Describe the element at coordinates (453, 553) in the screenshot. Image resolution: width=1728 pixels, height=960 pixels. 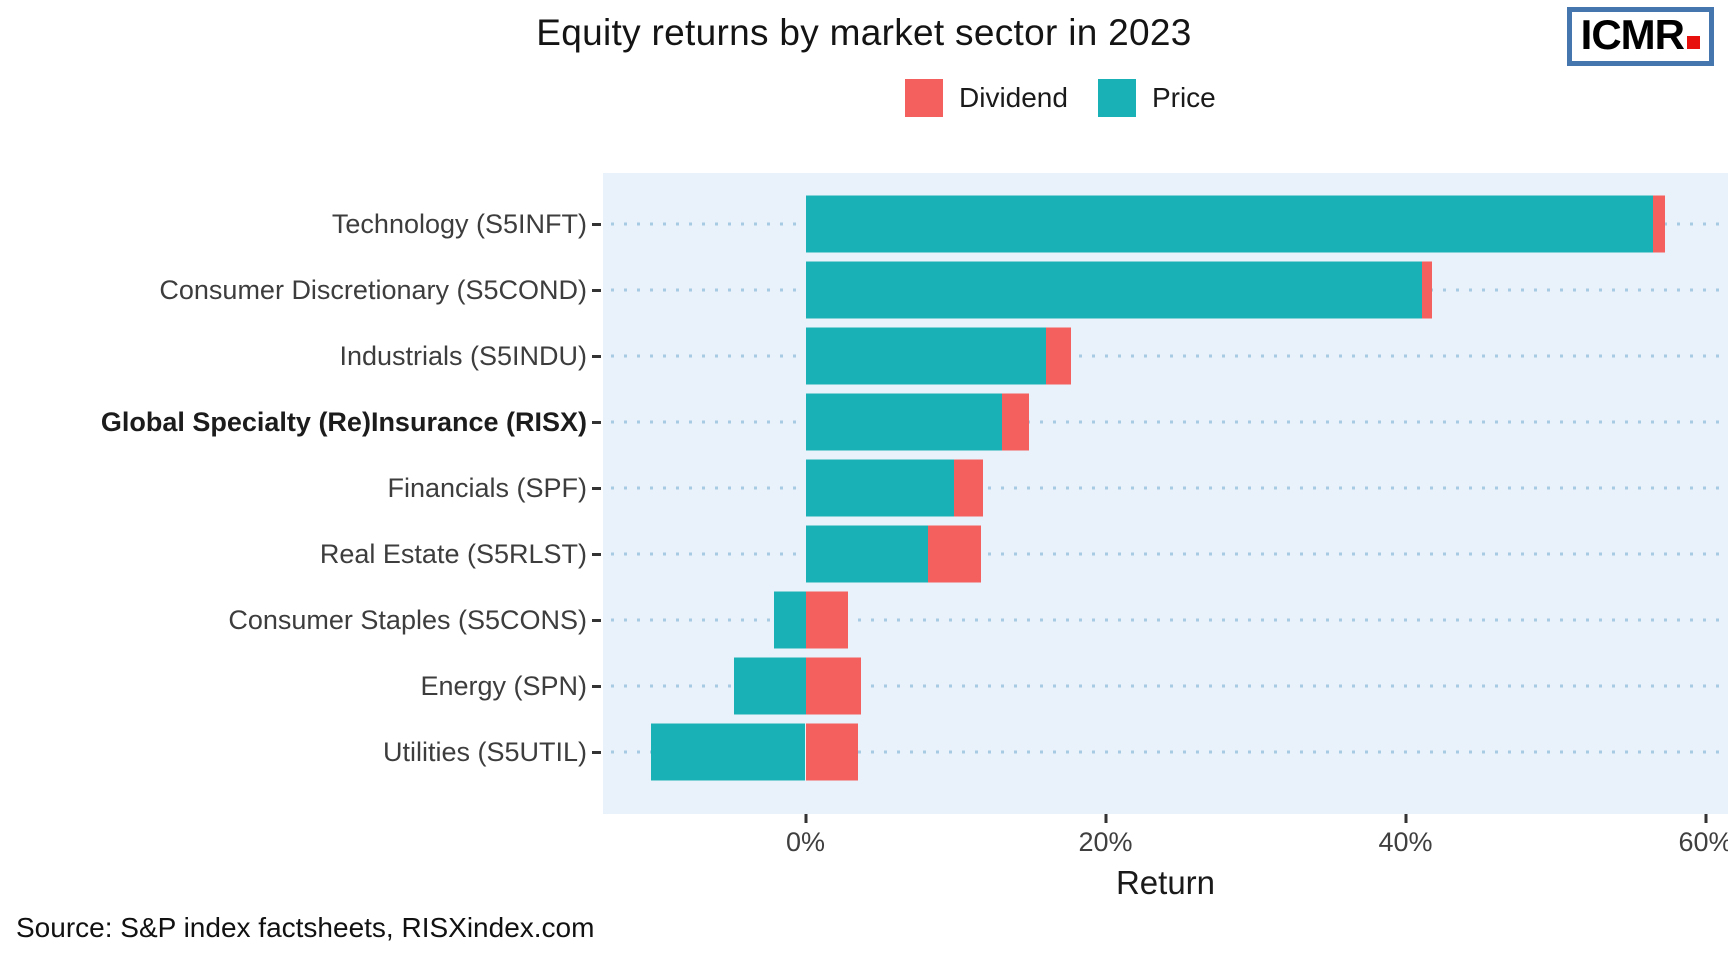
I see `y-axis-label-text: Real Estate (S5RLST)` at that location.